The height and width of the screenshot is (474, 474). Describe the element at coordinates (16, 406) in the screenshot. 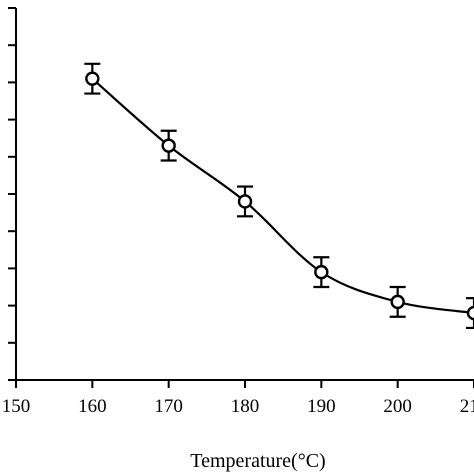

I see `x-tick-label: 150` at that location.